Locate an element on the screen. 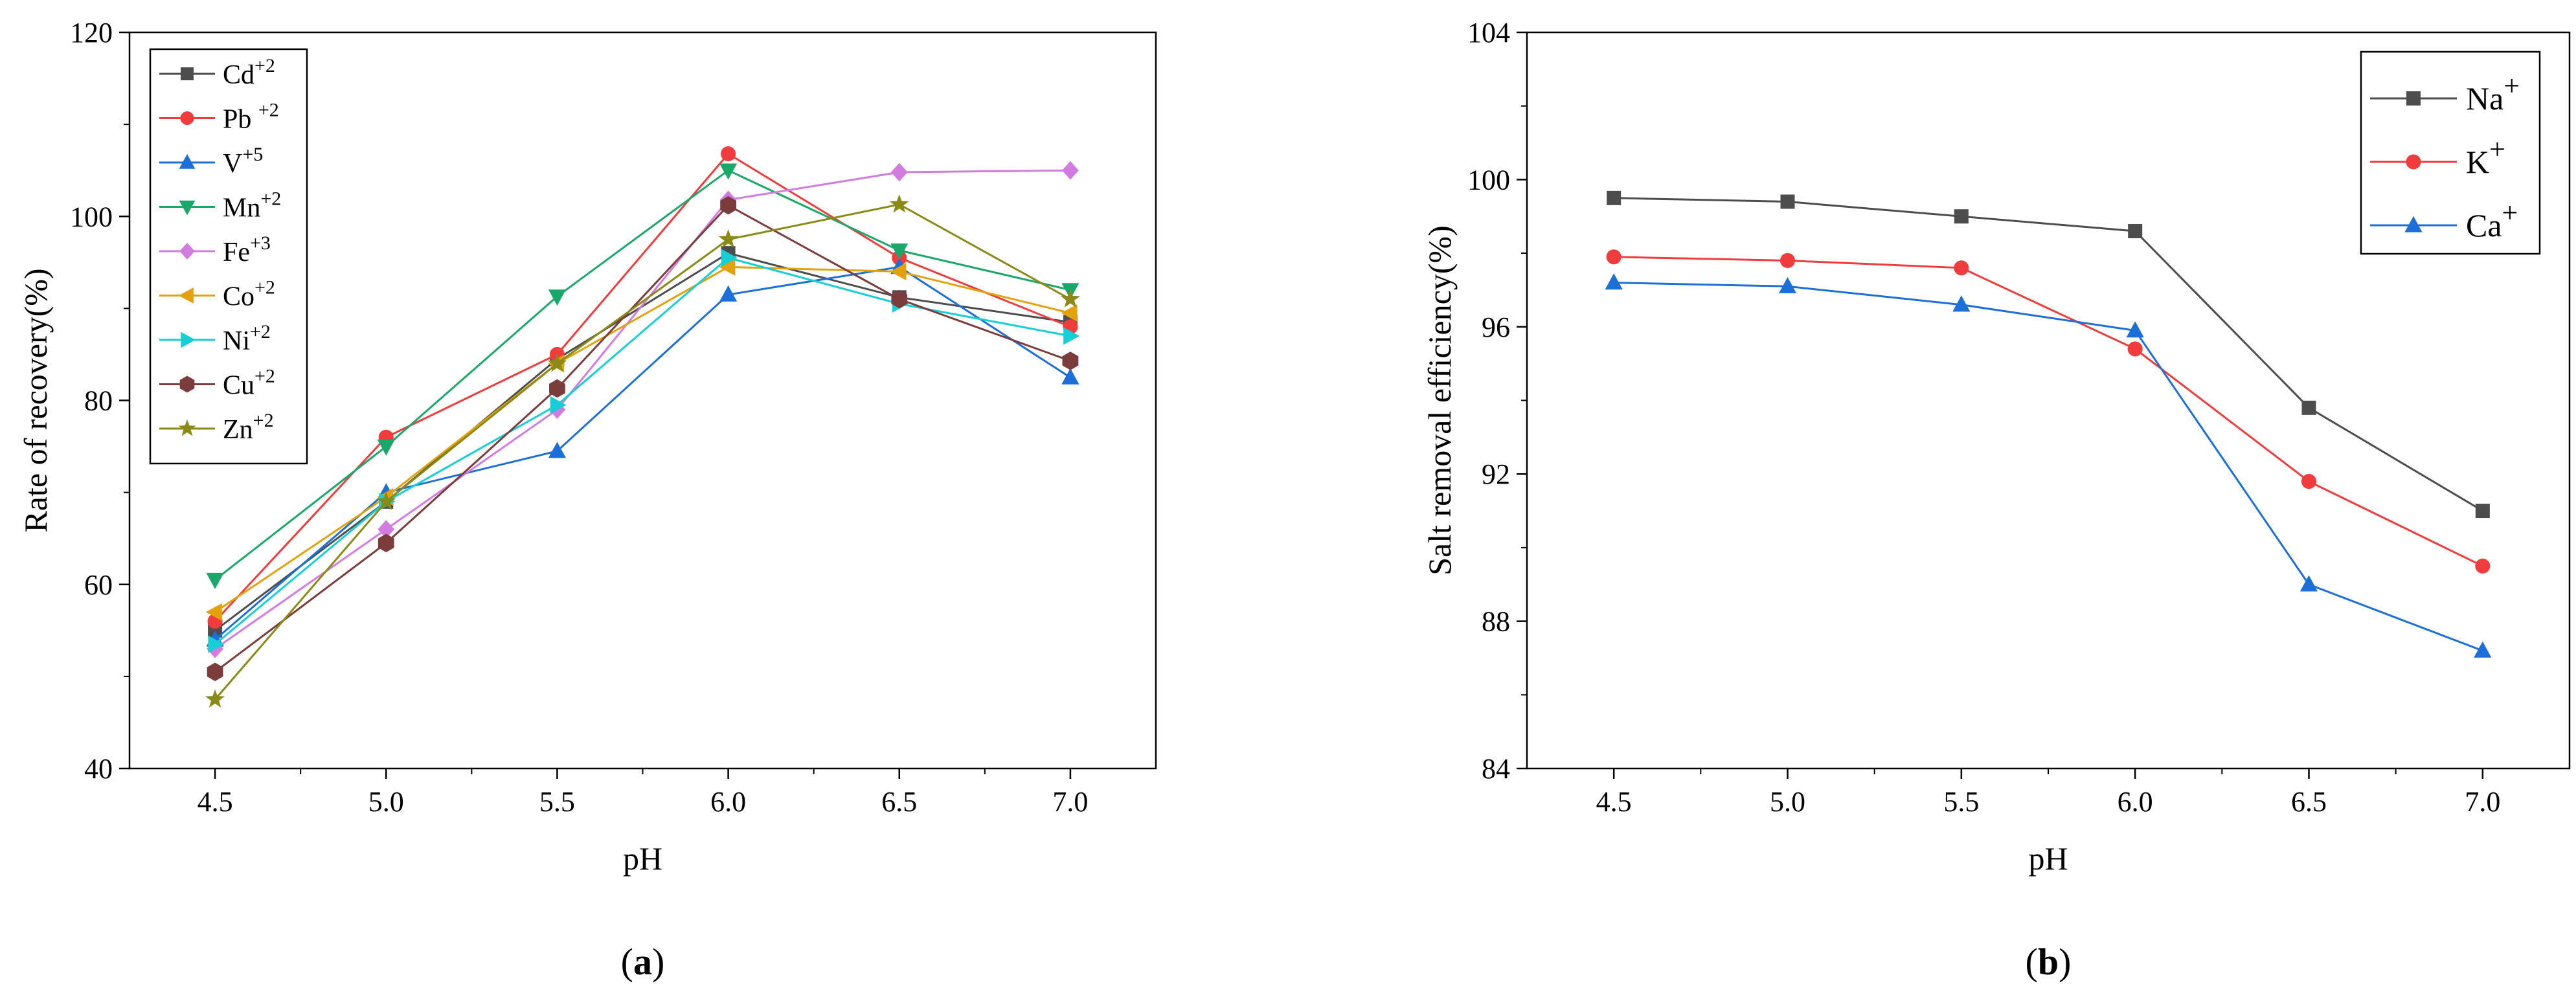  y-tick-label: 92 is located at coordinates (1496, 474).